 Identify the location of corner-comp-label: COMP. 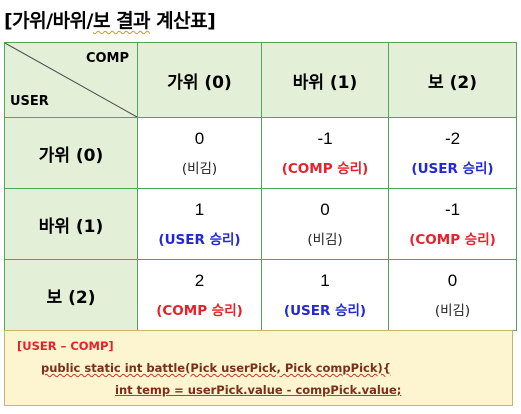
(107, 58).